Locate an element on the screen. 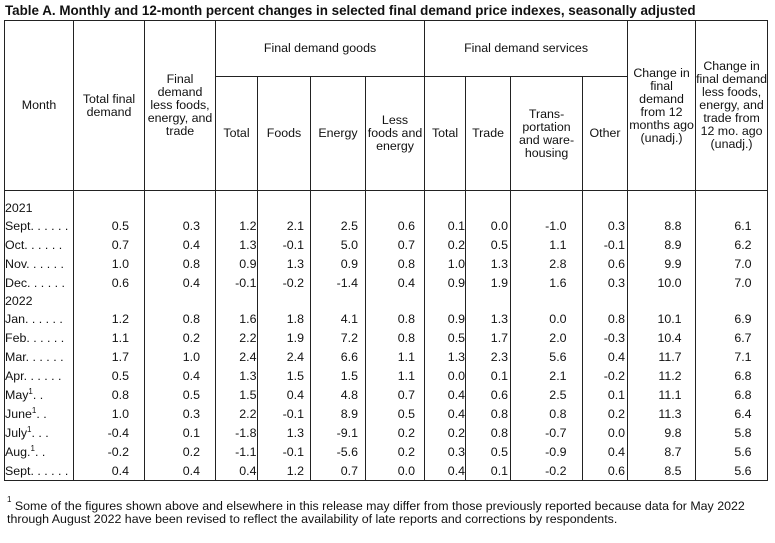  value-cell: 2.0 is located at coordinates (547, 337).